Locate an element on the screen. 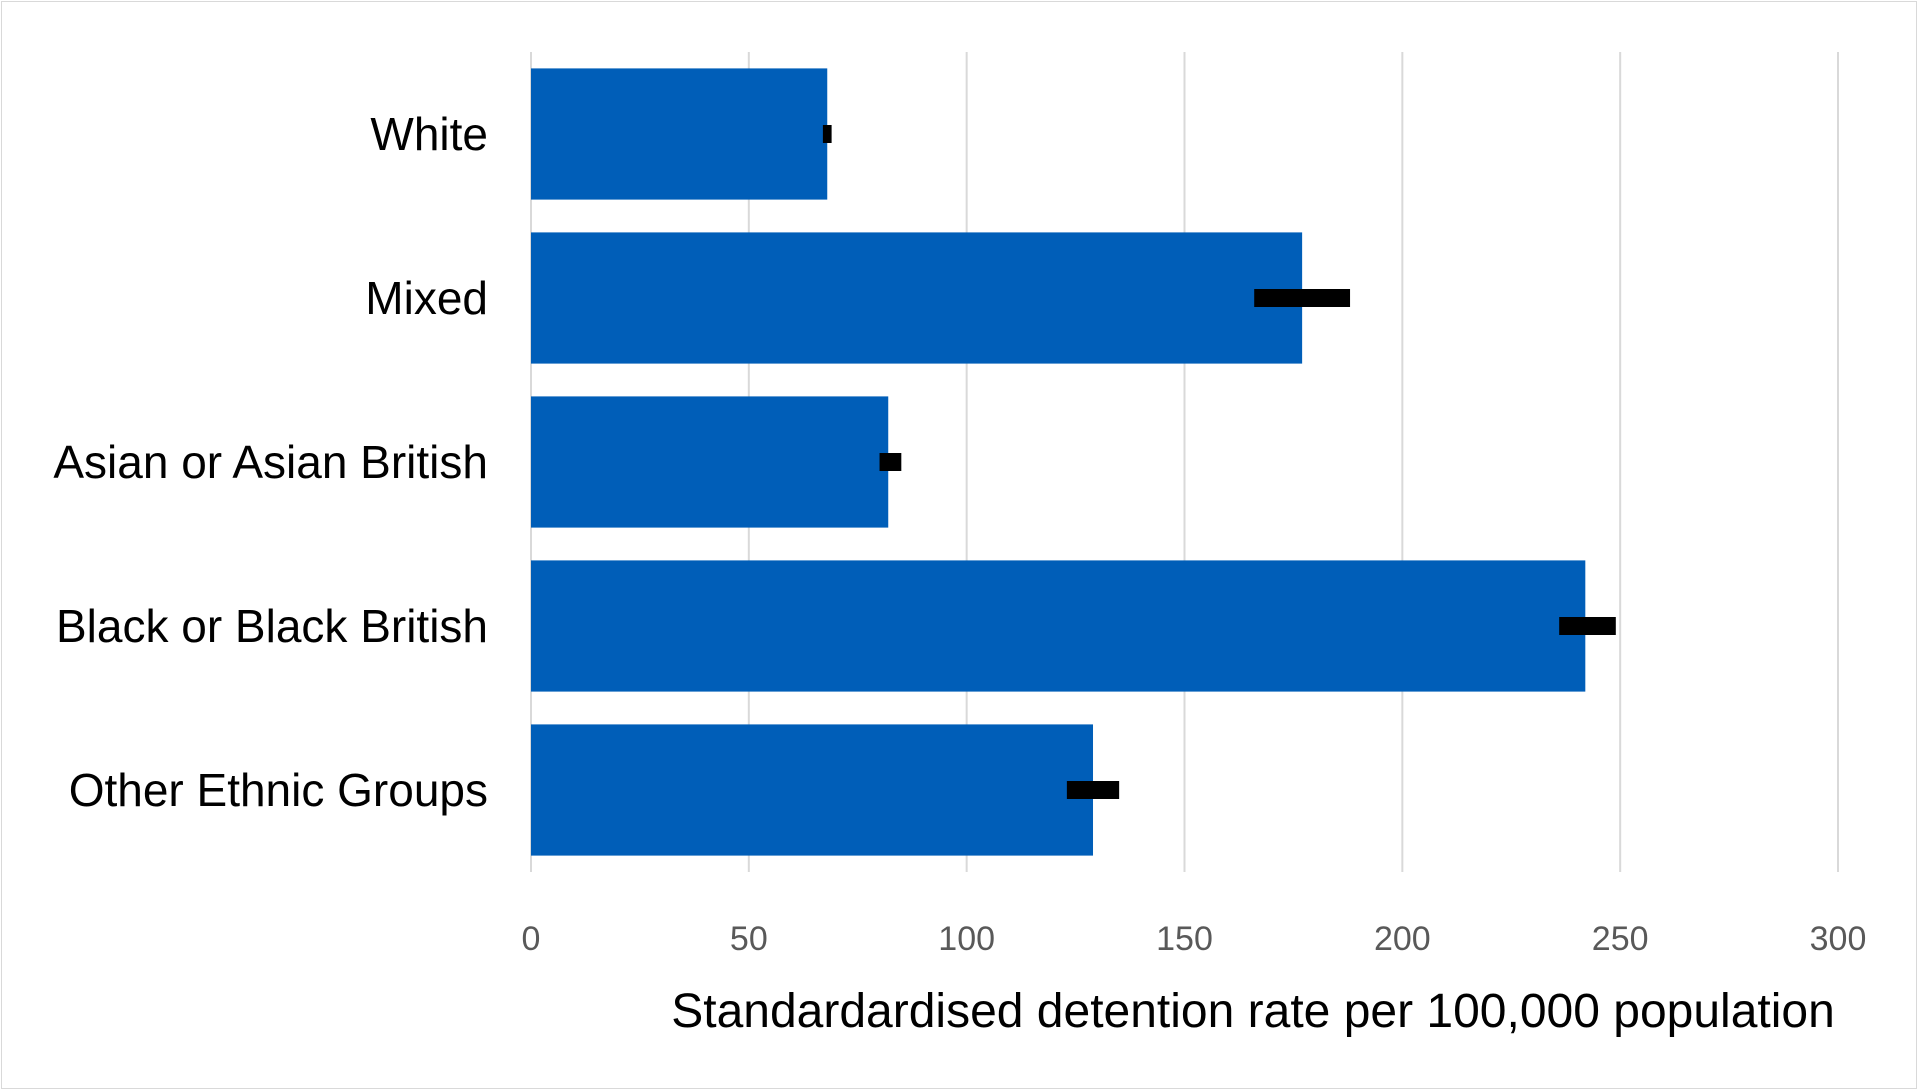 The image size is (1920, 1092). x-tick-label: 100 is located at coordinates (966, 939).